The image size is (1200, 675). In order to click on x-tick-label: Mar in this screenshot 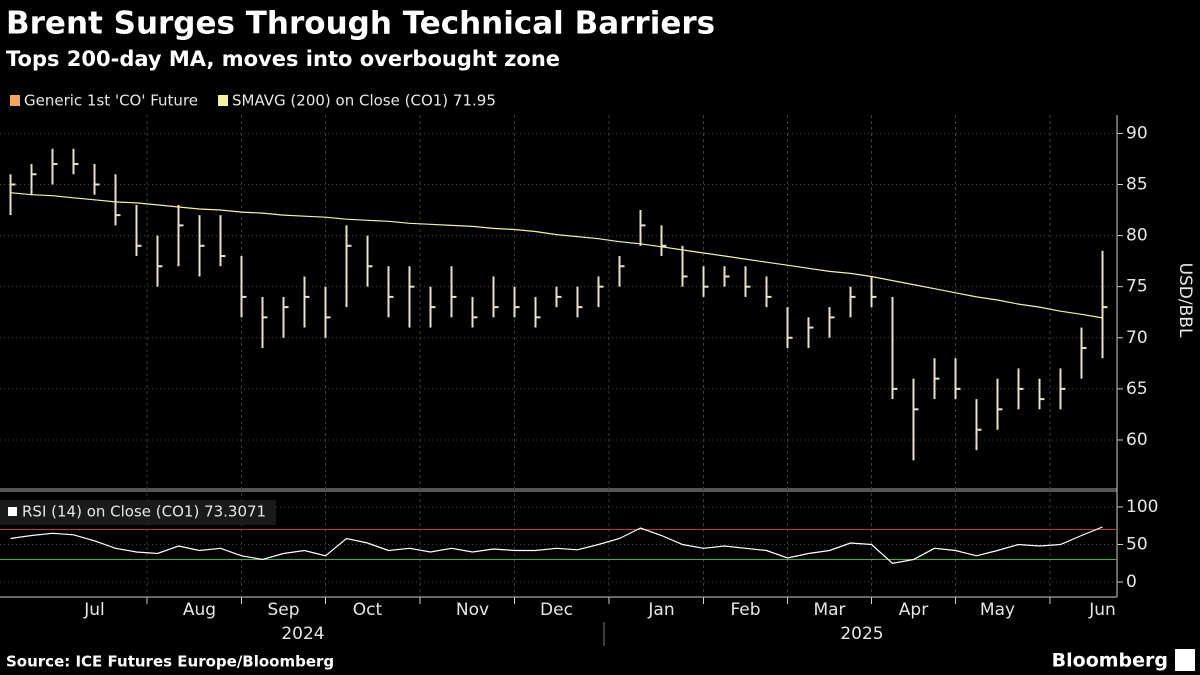, I will do `click(829, 610)`.